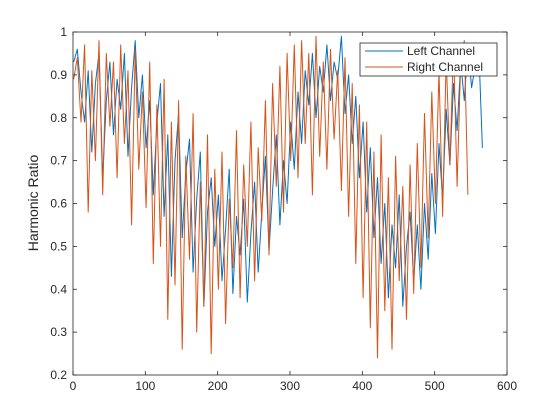 The image size is (560, 420). Describe the element at coordinates (58, 118) in the screenshot. I see `y-tick-label: 0.8` at that location.